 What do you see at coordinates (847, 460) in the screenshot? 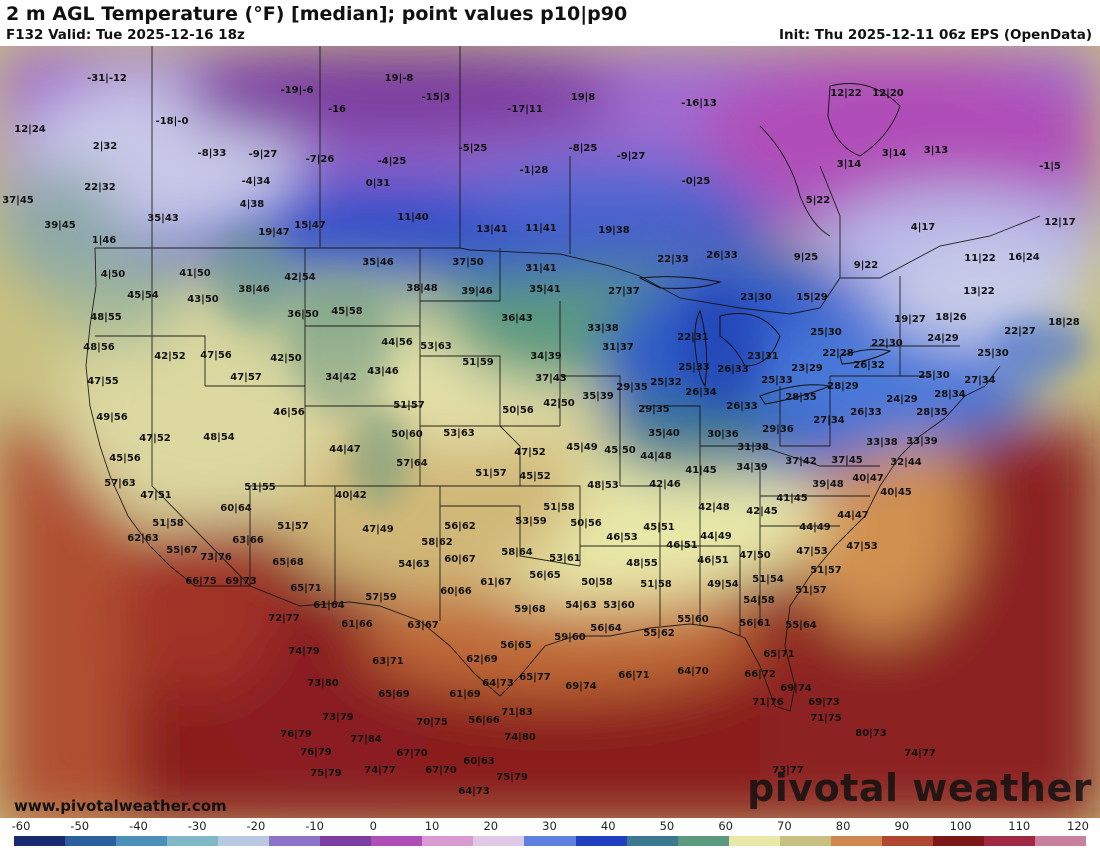
I see `point-value-label: 37|45` at bounding box center [847, 460].